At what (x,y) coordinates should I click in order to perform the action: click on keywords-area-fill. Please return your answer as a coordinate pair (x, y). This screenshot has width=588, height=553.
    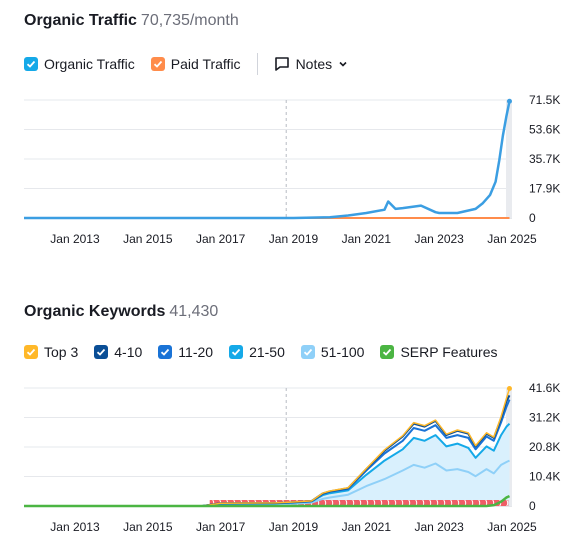
    Looking at the image, I should click on (267, 464).